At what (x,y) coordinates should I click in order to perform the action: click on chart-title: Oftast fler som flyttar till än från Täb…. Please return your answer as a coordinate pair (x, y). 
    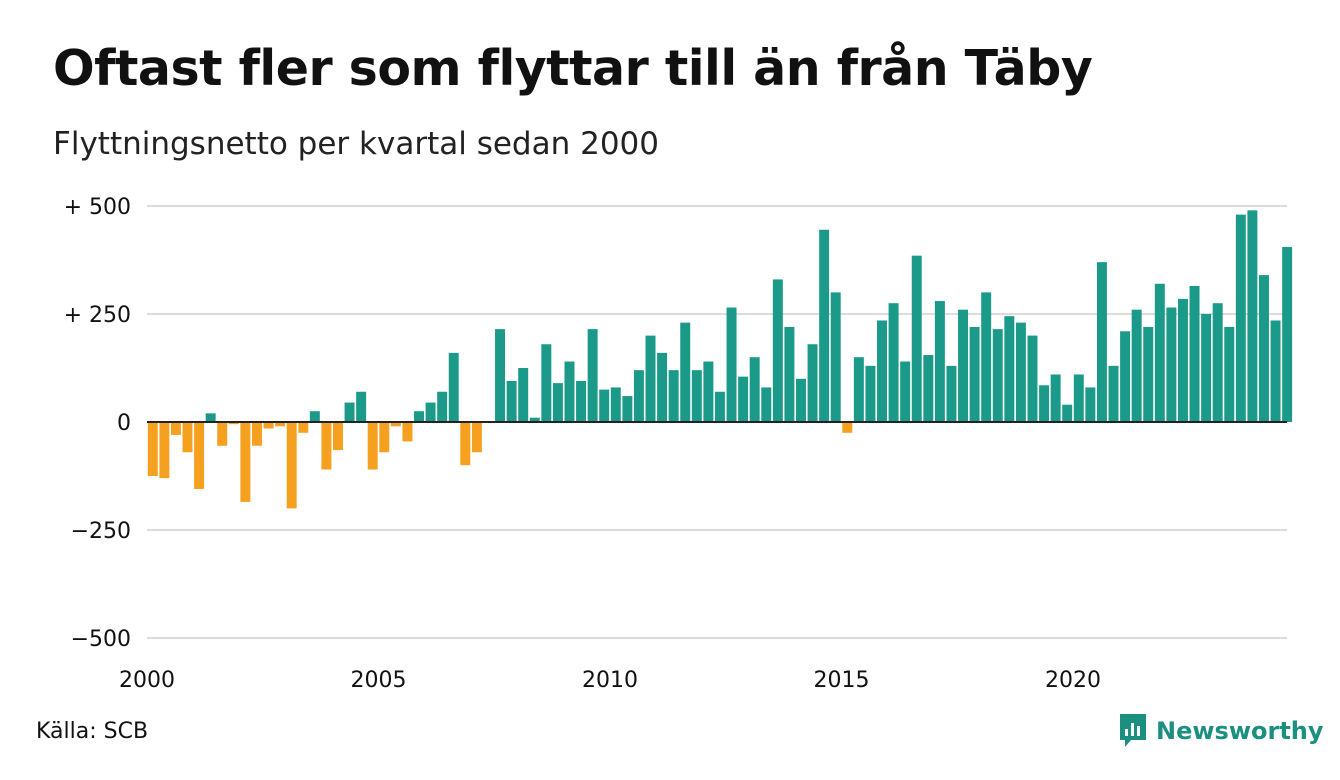
    Looking at the image, I should click on (573, 68).